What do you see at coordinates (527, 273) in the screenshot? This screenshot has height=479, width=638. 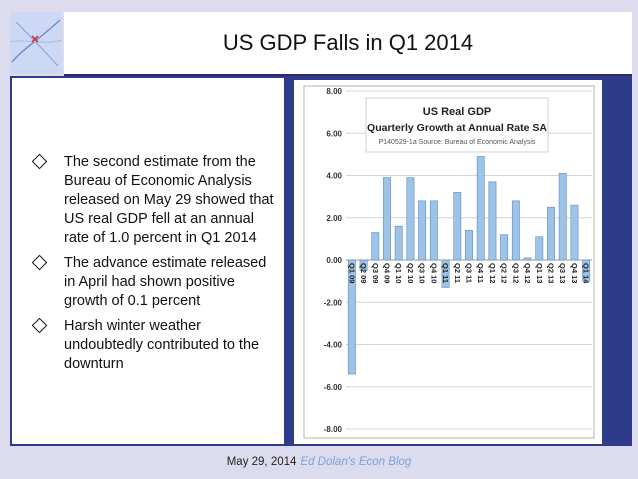 I see `x-tick-label: Q4 12` at bounding box center [527, 273].